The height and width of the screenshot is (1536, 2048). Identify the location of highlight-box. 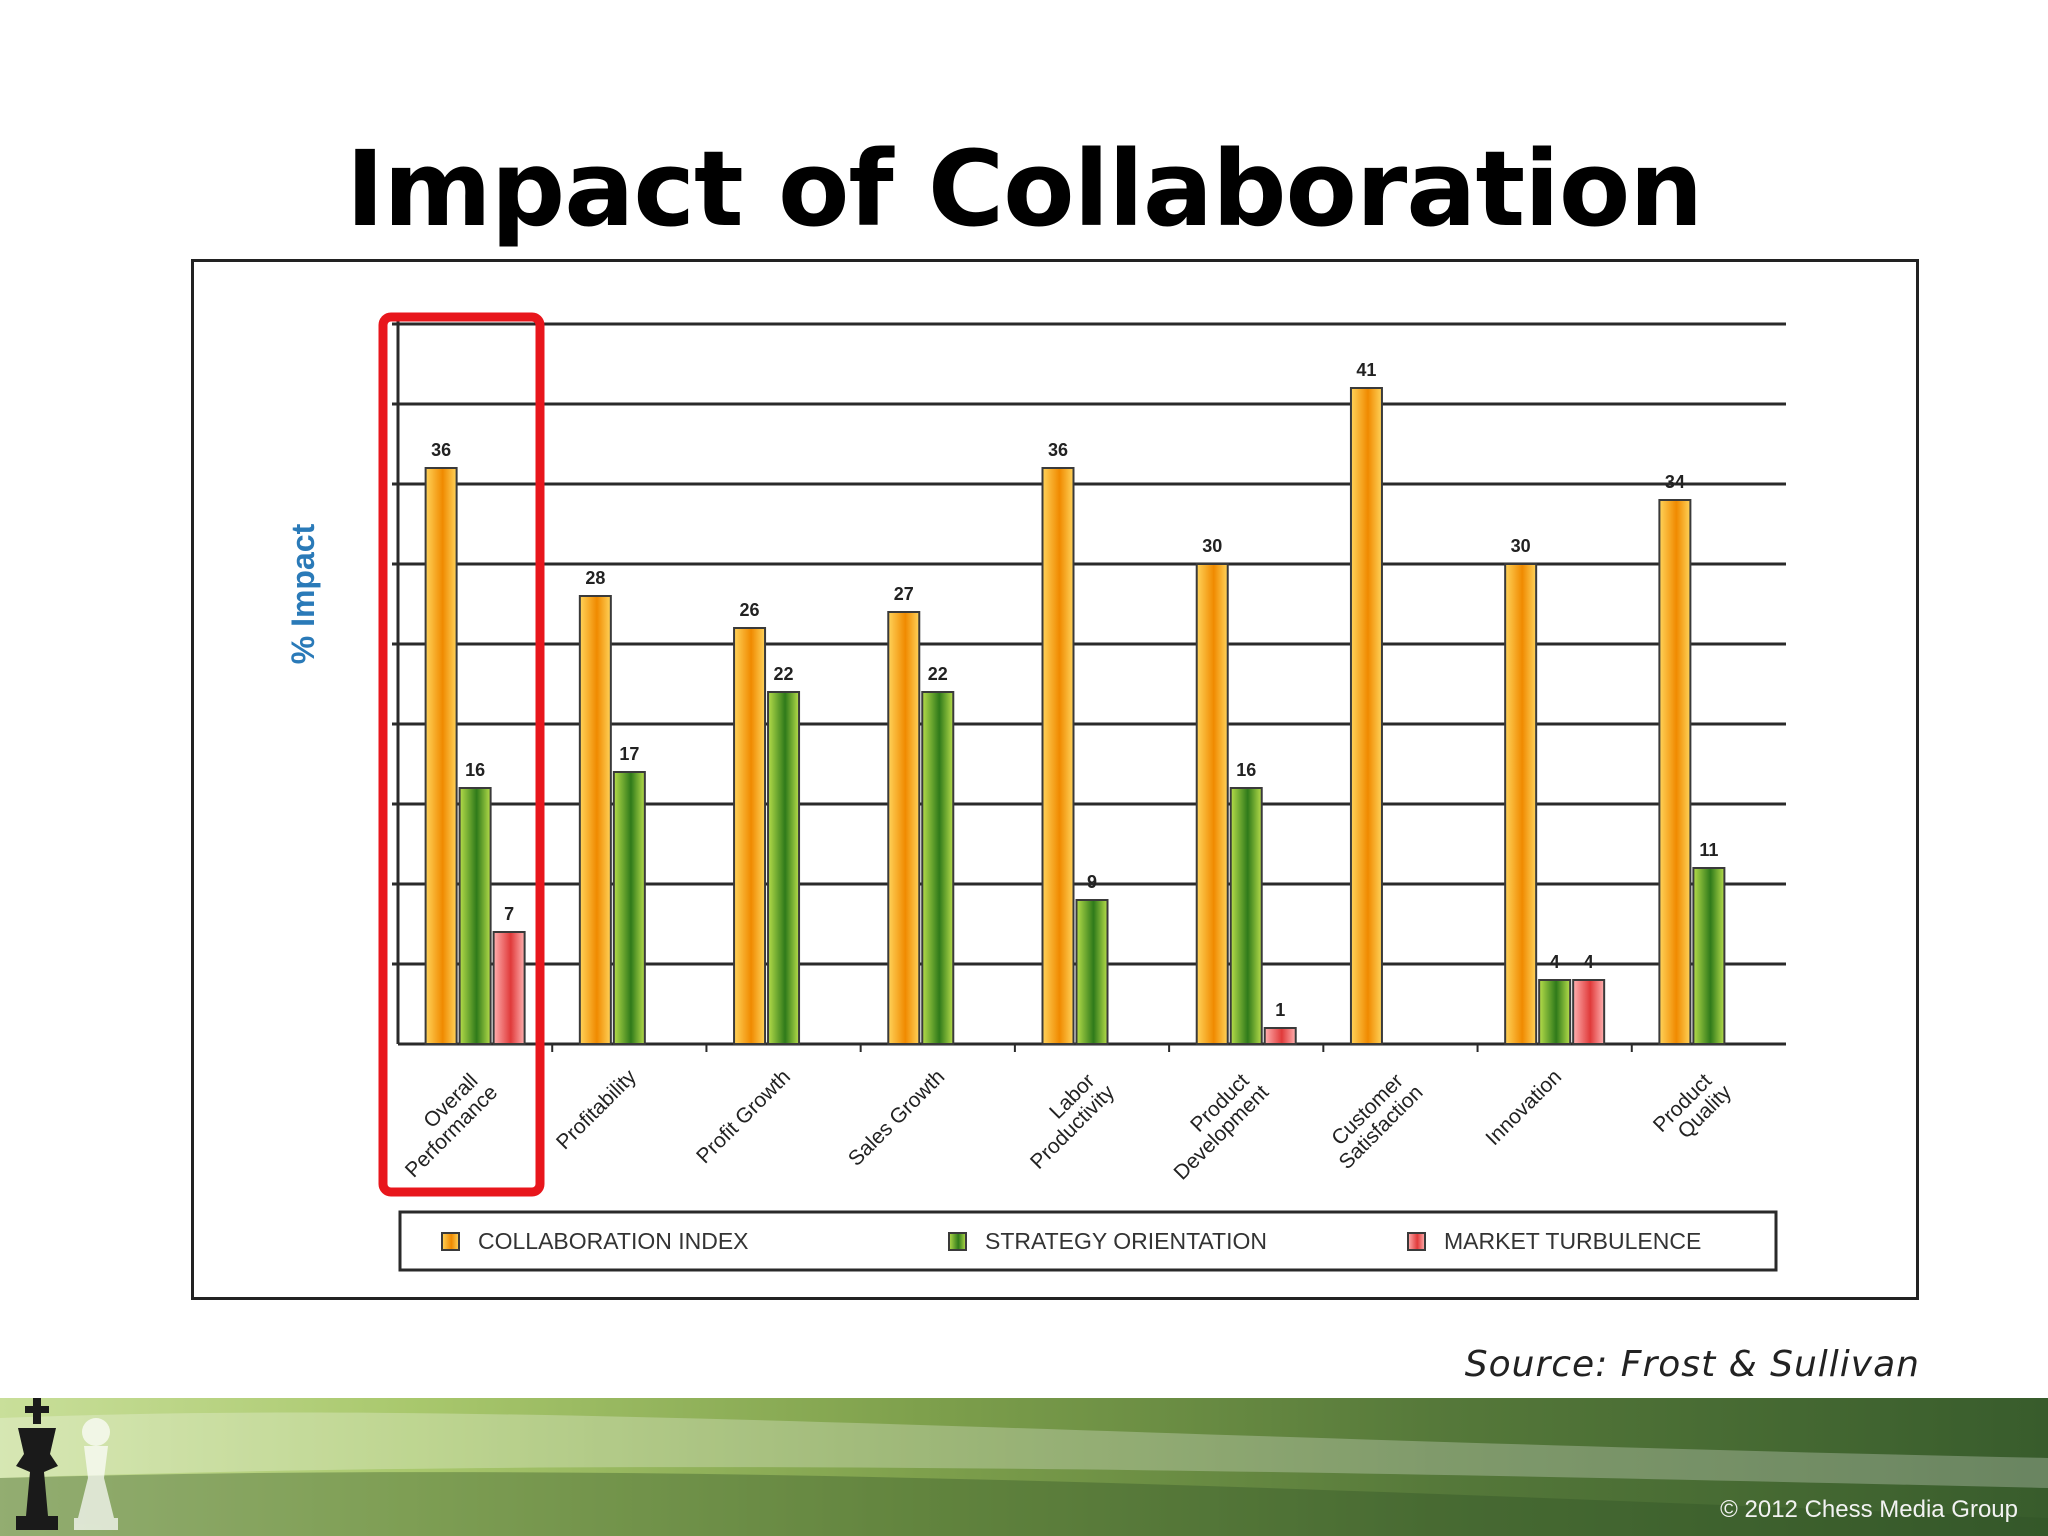
(461, 754).